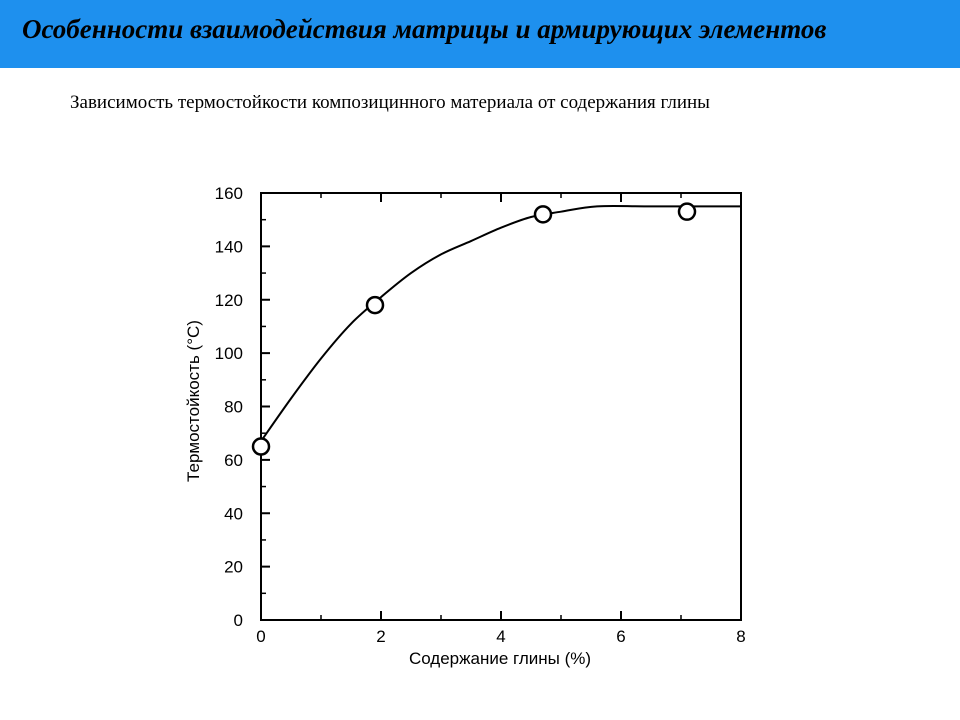 Image resolution: width=960 pixels, height=720 pixels. What do you see at coordinates (500, 636) in the screenshot?
I see `x-tick-label: 4` at bounding box center [500, 636].